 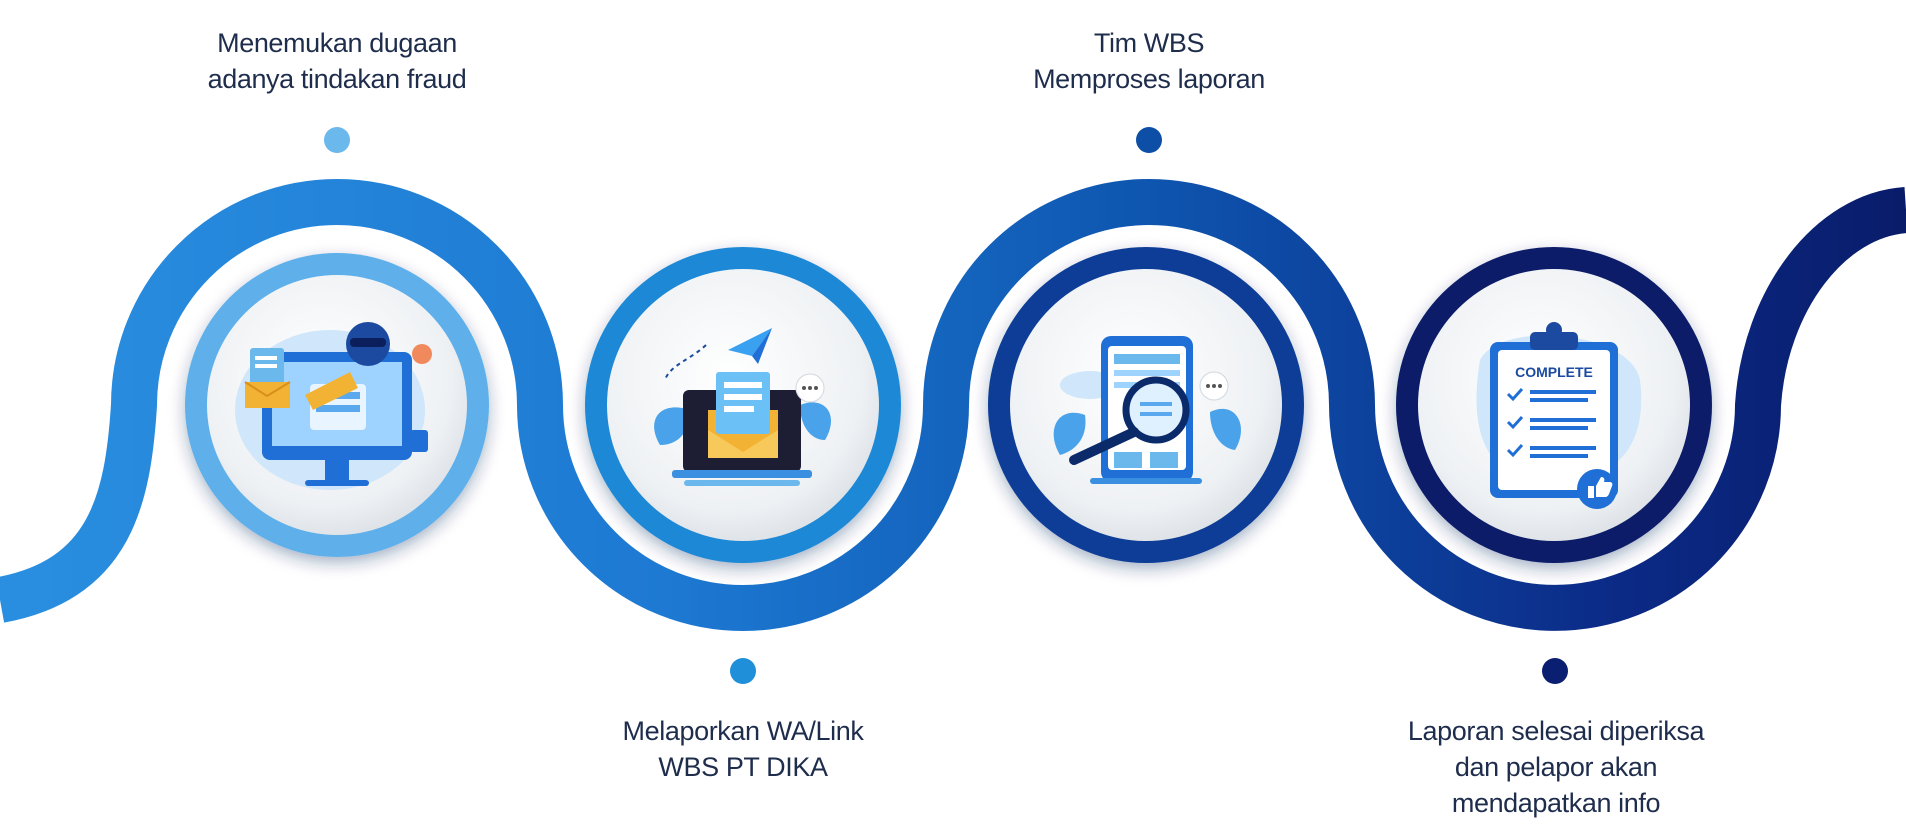 I want to click on email-report-icon, so click(x=742, y=407).